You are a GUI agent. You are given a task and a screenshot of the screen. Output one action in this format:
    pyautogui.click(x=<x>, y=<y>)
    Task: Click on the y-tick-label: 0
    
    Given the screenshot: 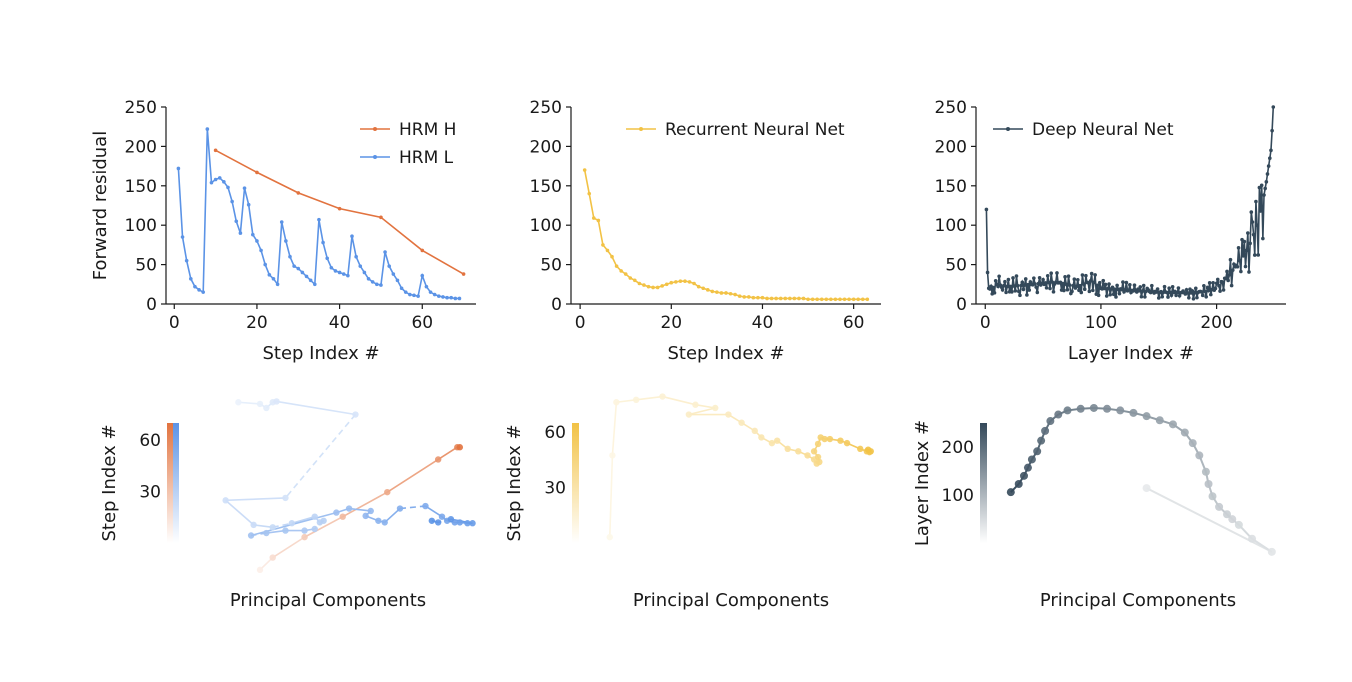 What is the action you would take?
    pyautogui.click(x=556, y=305)
    